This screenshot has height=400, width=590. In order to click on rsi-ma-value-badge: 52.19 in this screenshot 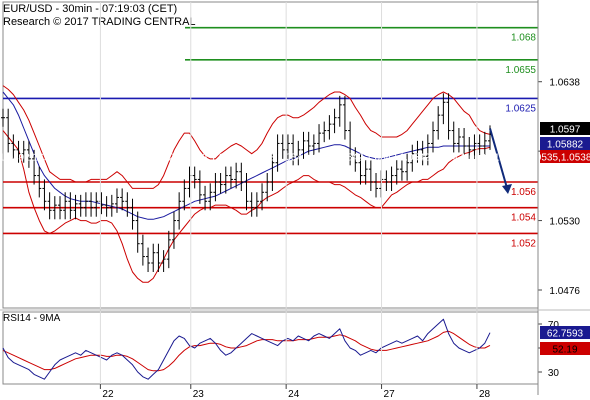, I will do `click(565, 349)`.